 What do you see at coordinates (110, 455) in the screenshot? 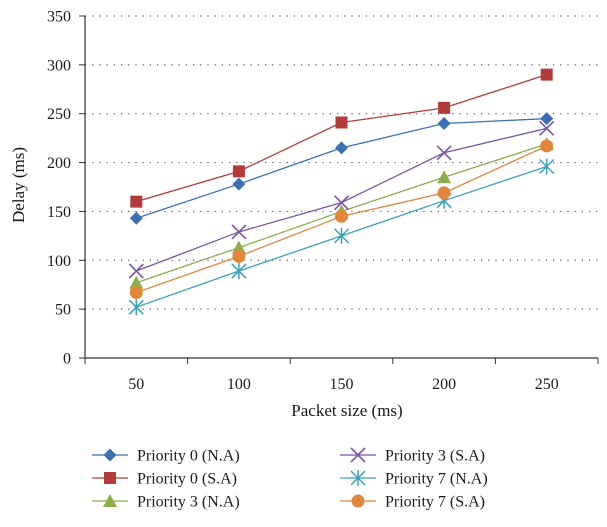
I see `legend-marker-diamond` at bounding box center [110, 455].